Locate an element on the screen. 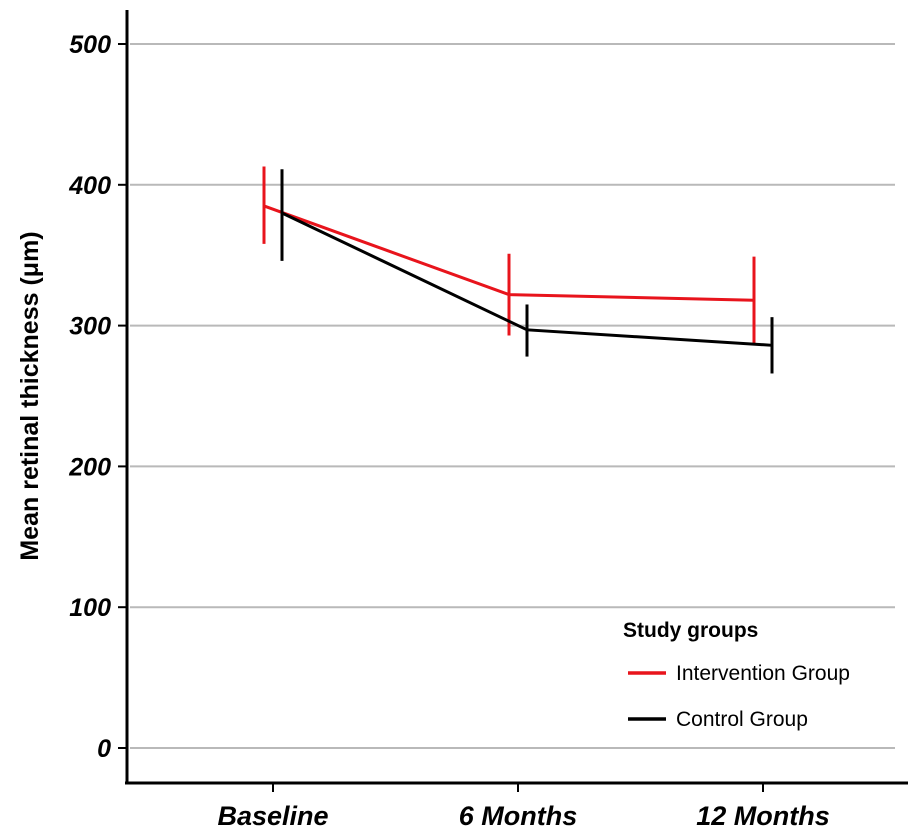  x-tick-label: 6 Months is located at coordinates (518, 816).